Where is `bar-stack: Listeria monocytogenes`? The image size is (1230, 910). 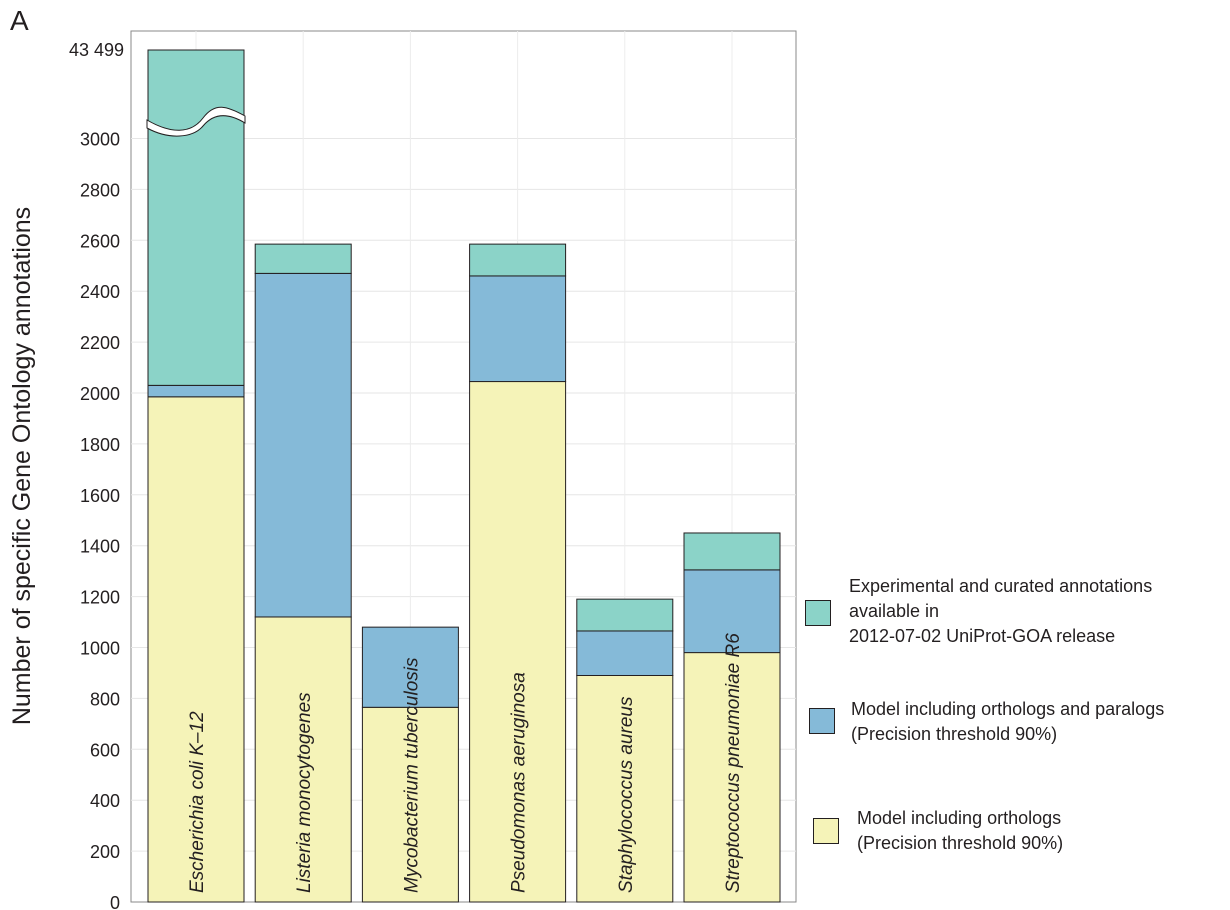 bar-stack: Listeria monocytogenes is located at coordinates (303, 573).